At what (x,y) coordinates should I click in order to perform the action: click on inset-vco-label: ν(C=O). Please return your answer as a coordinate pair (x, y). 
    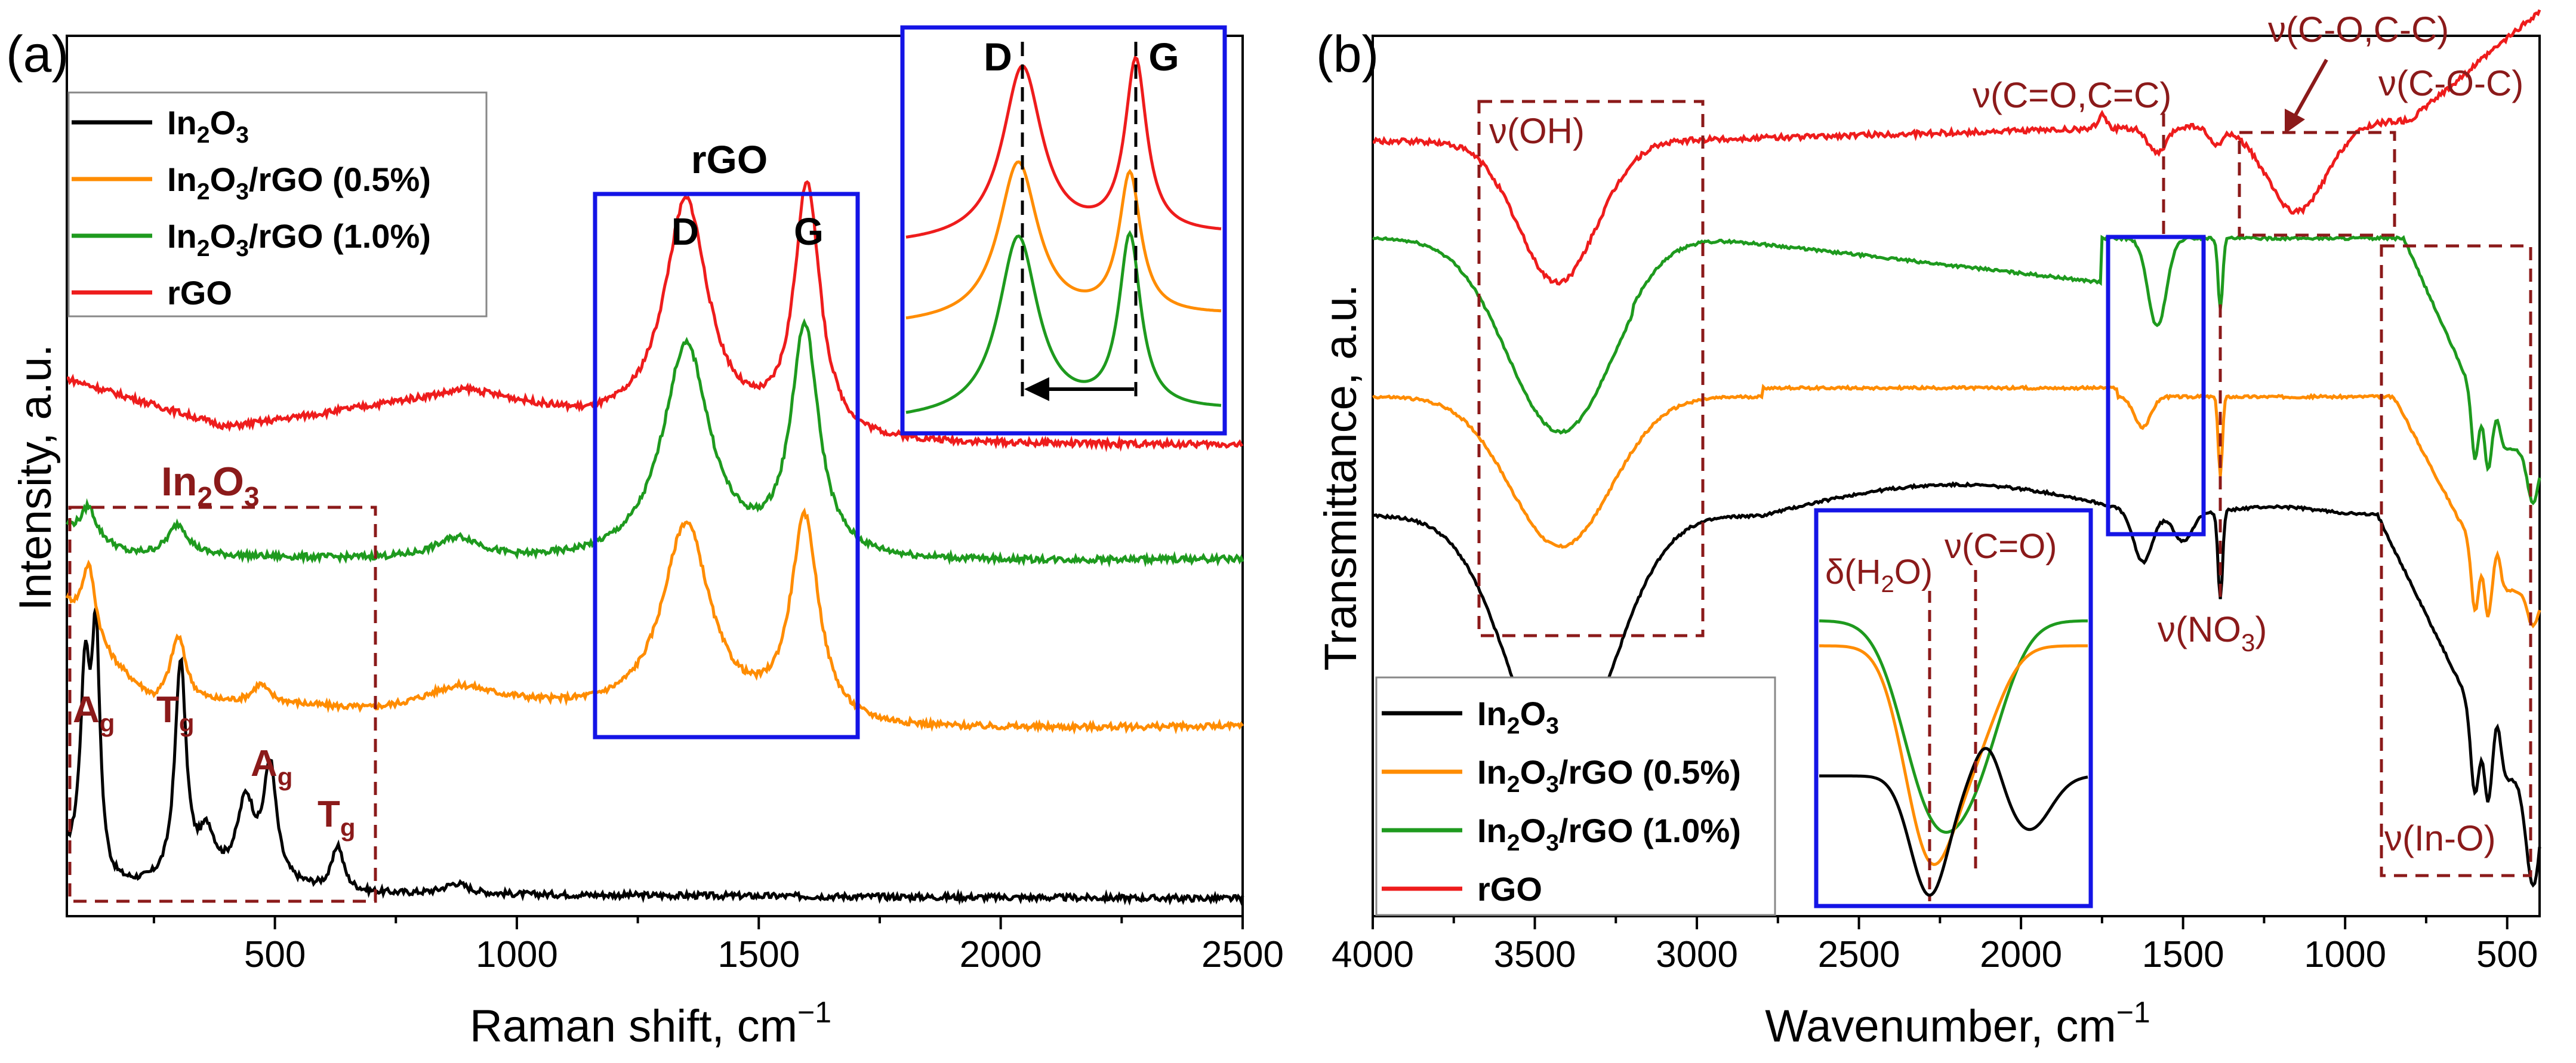
    Looking at the image, I should click on (2001, 546).